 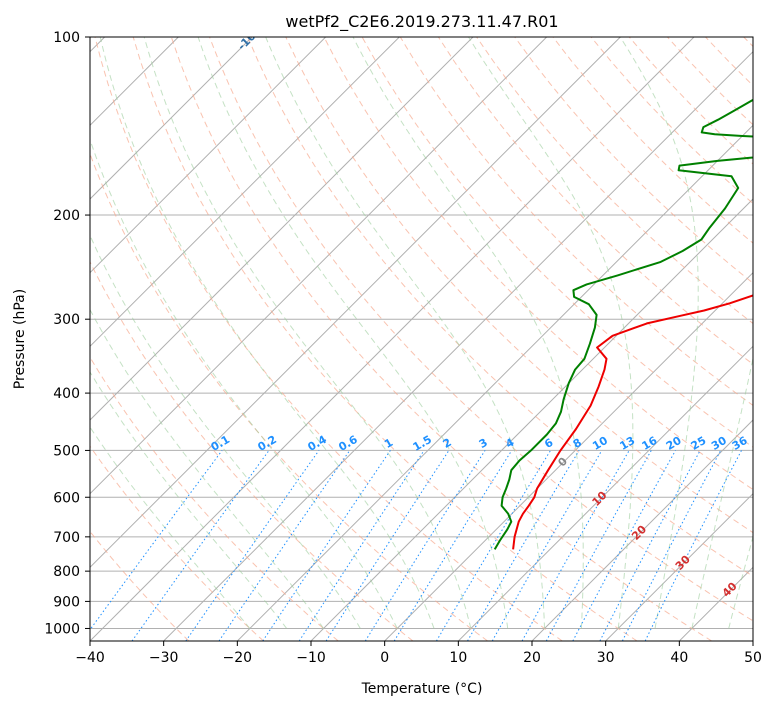 I want to click on x-tick-label: 20, so click(x=532, y=658).